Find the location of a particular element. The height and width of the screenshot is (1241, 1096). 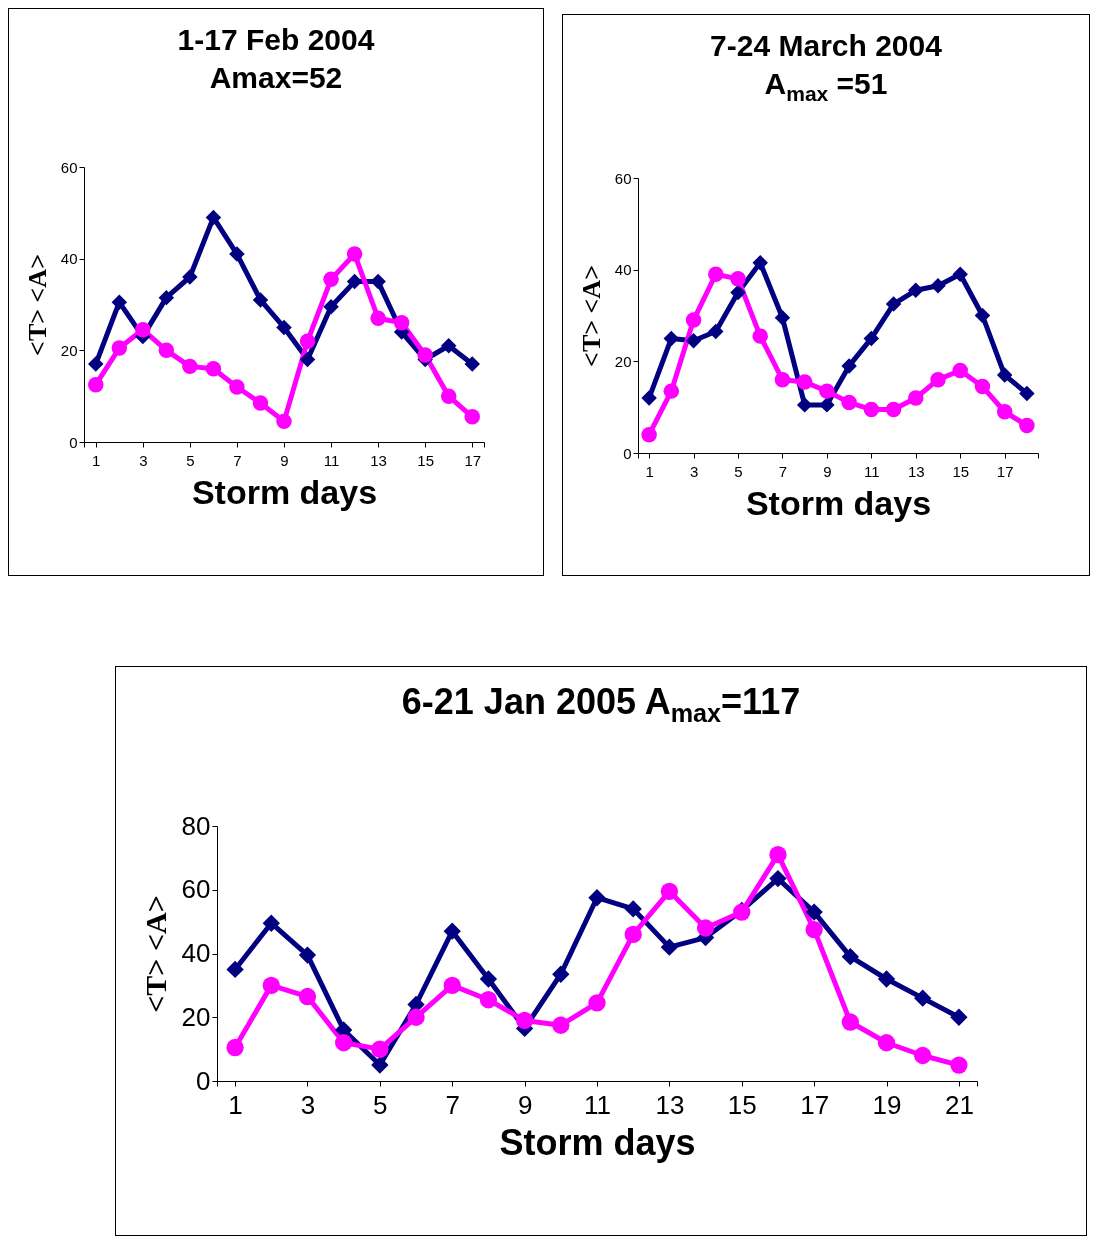

x-tick-label: 21 is located at coordinates (959, 1104).